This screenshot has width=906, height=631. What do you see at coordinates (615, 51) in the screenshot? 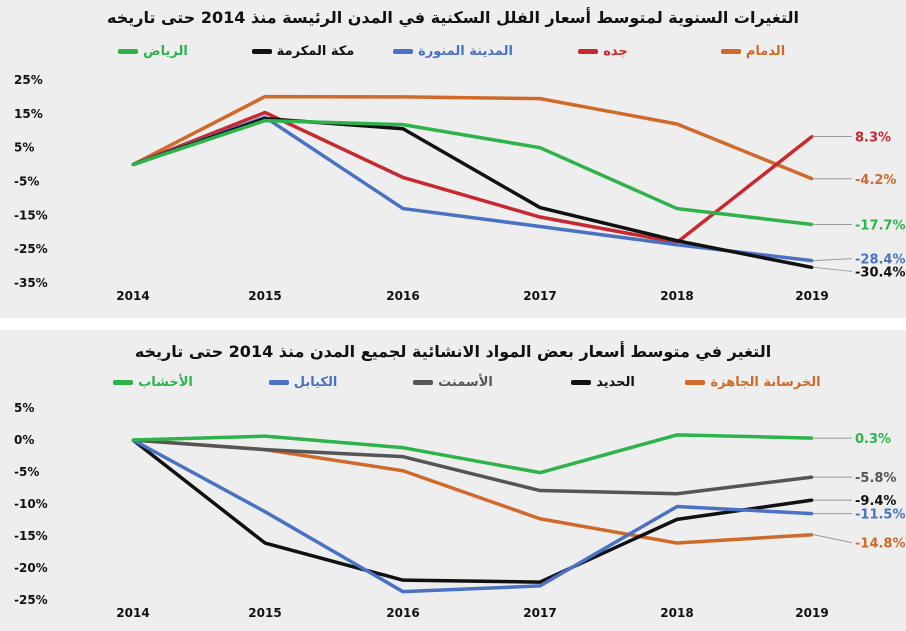
I see `legend-label: جده` at bounding box center [615, 51].